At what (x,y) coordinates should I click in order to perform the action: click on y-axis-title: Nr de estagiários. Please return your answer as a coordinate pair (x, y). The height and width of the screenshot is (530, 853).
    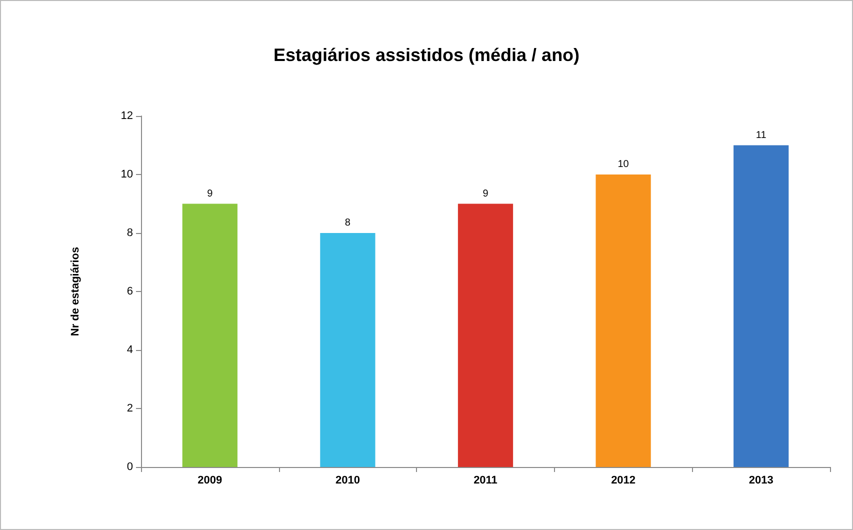
    Looking at the image, I should click on (76, 291).